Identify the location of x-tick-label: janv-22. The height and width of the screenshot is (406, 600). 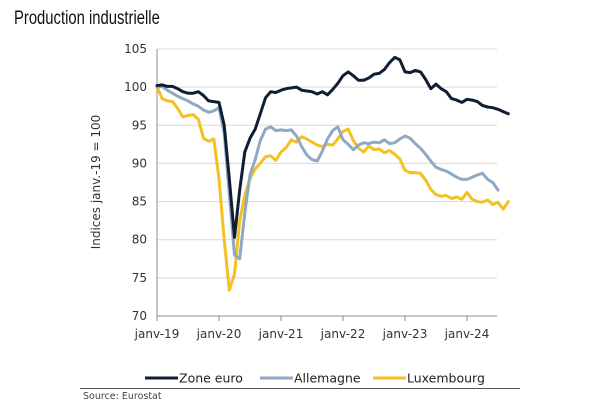
(343, 334).